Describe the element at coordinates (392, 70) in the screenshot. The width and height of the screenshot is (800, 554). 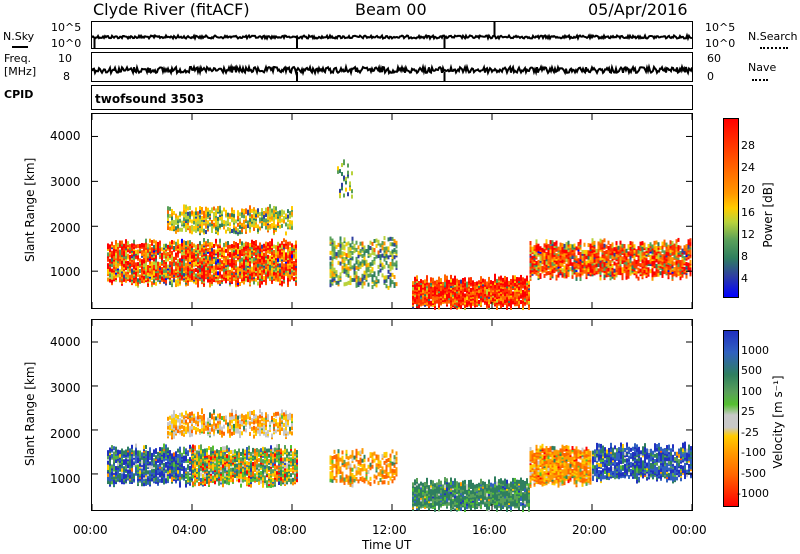
I see `freq-trace` at that location.